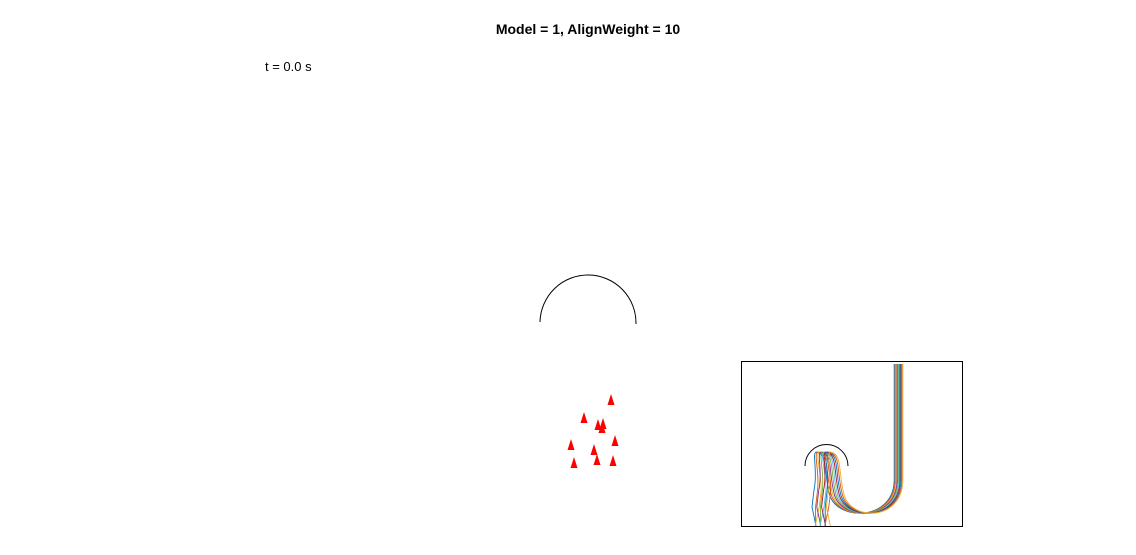 Image resolution: width=1136 pixels, height=555 pixels. Describe the element at coordinates (593, 431) in the screenshot. I see `agent-group` at that location.